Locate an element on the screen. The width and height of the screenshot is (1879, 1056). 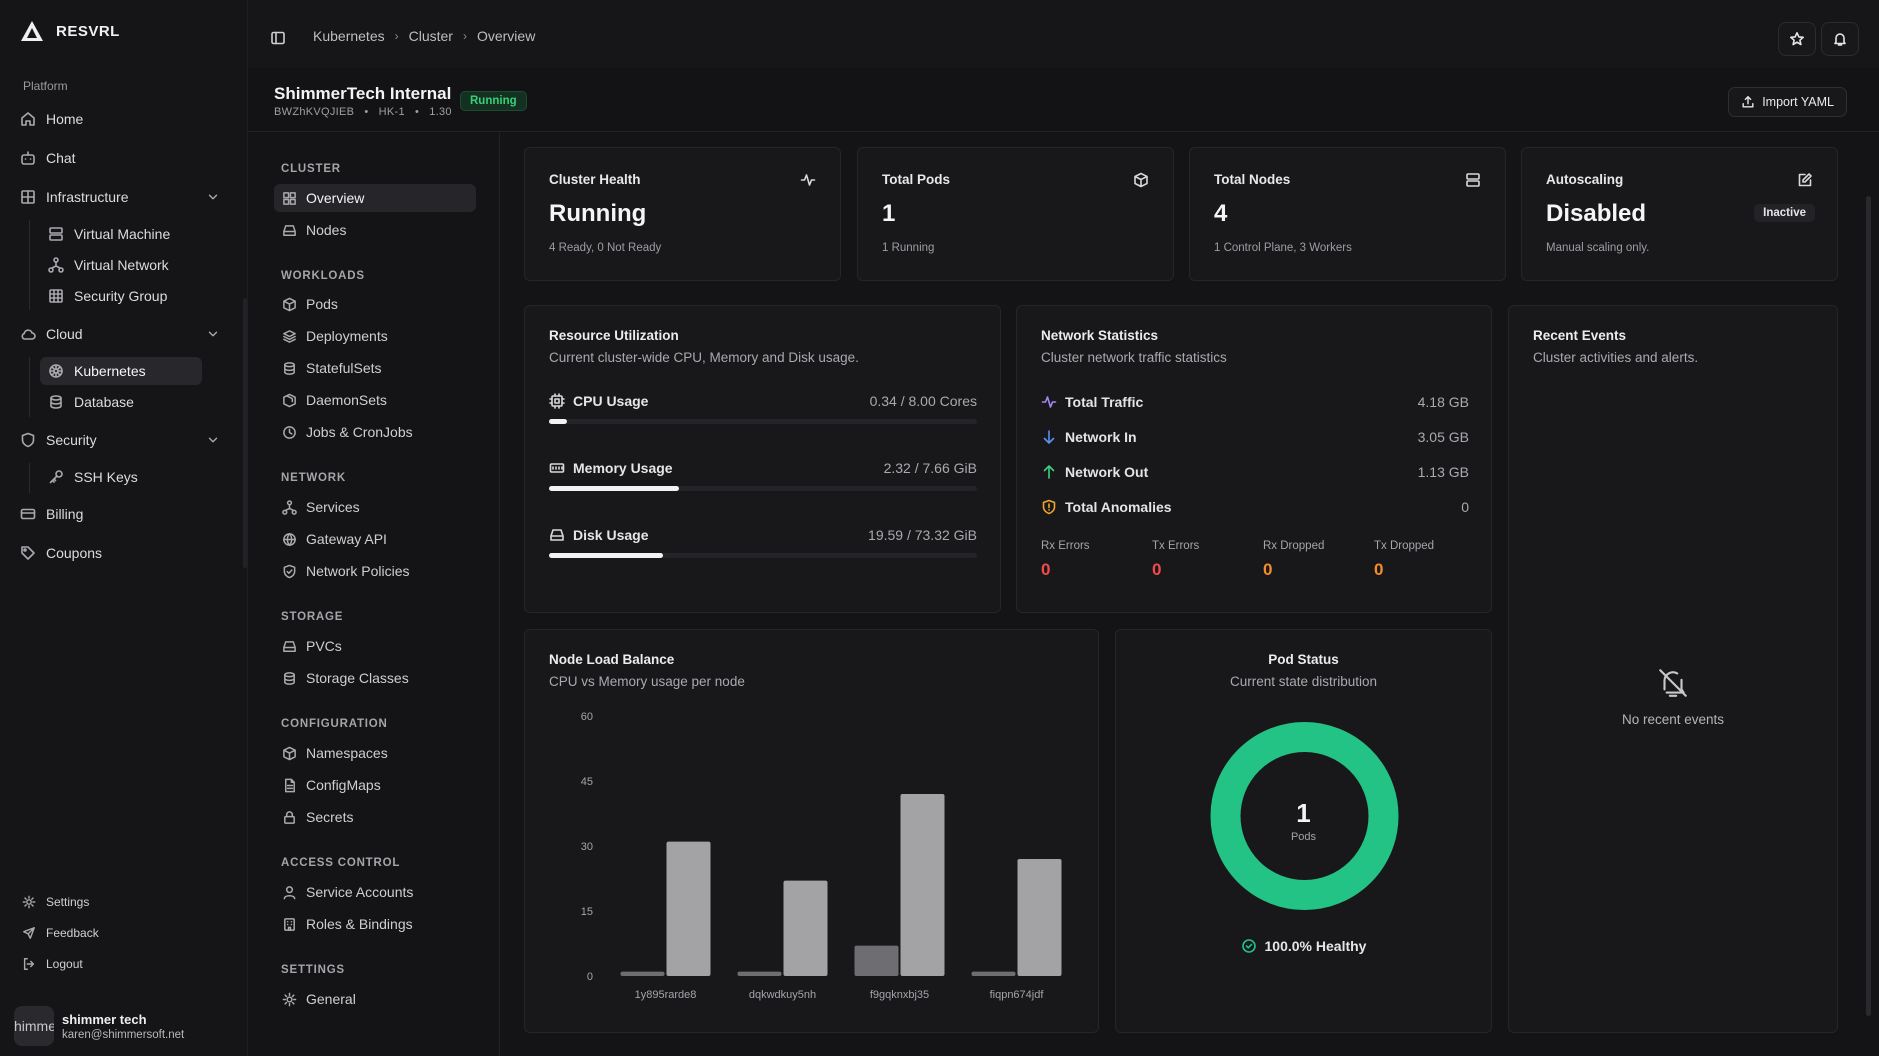
brand: RESVRL is located at coordinates (70, 31).